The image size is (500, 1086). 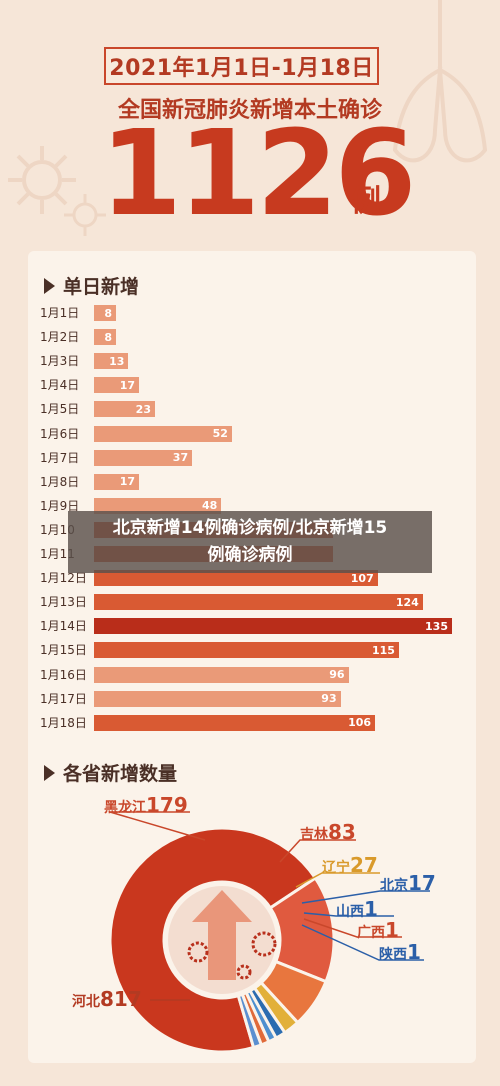 I want to click on province-value: 83, so click(x=342, y=832).